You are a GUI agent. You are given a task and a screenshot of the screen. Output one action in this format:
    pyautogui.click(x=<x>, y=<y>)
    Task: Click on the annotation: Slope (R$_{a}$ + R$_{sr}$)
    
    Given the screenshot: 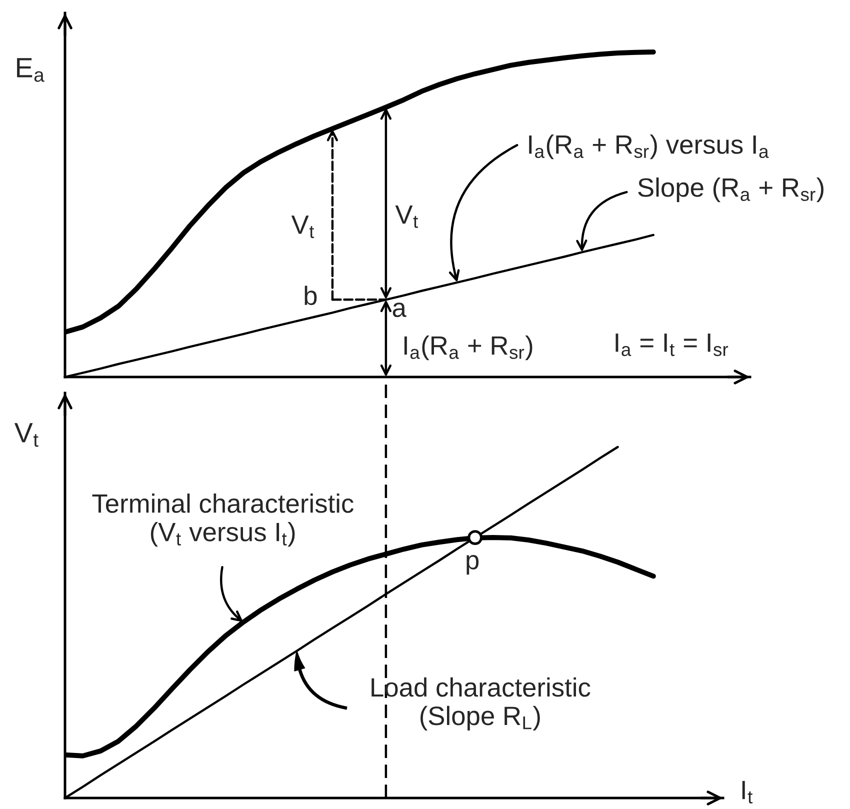 What is the action you would take?
    pyautogui.click(x=731, y=190)
    